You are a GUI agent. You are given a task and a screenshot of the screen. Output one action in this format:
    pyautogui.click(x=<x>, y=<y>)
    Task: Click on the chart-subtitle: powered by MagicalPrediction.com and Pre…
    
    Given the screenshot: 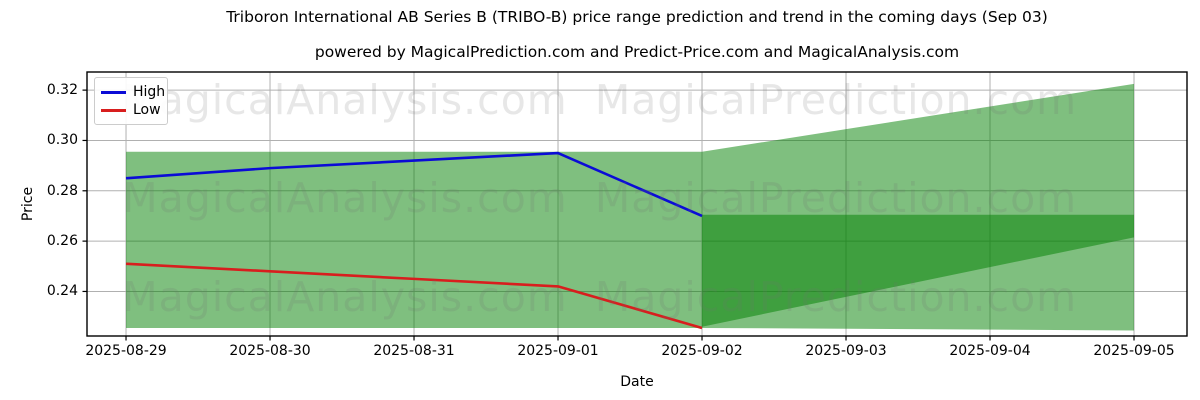 What is the action you would take?
    pyautogui.click(x=637, y=52)
    